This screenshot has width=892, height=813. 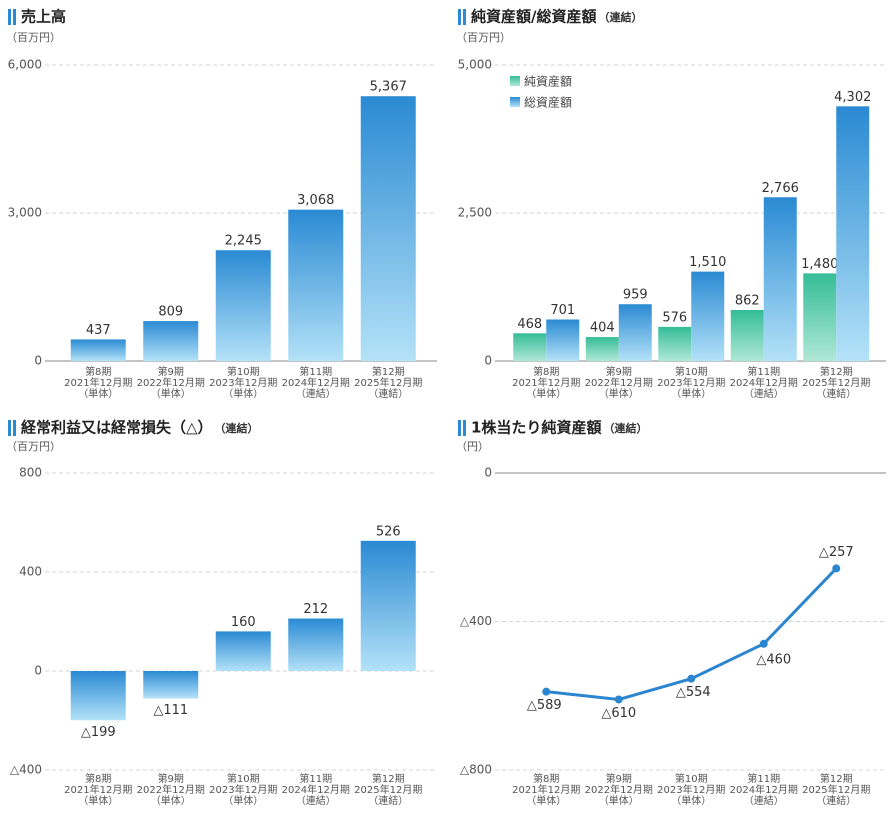 What do you see at coordinates (747, 300) in the screenshot?
I see `data-label: 862` at bounding box center [747, 300].